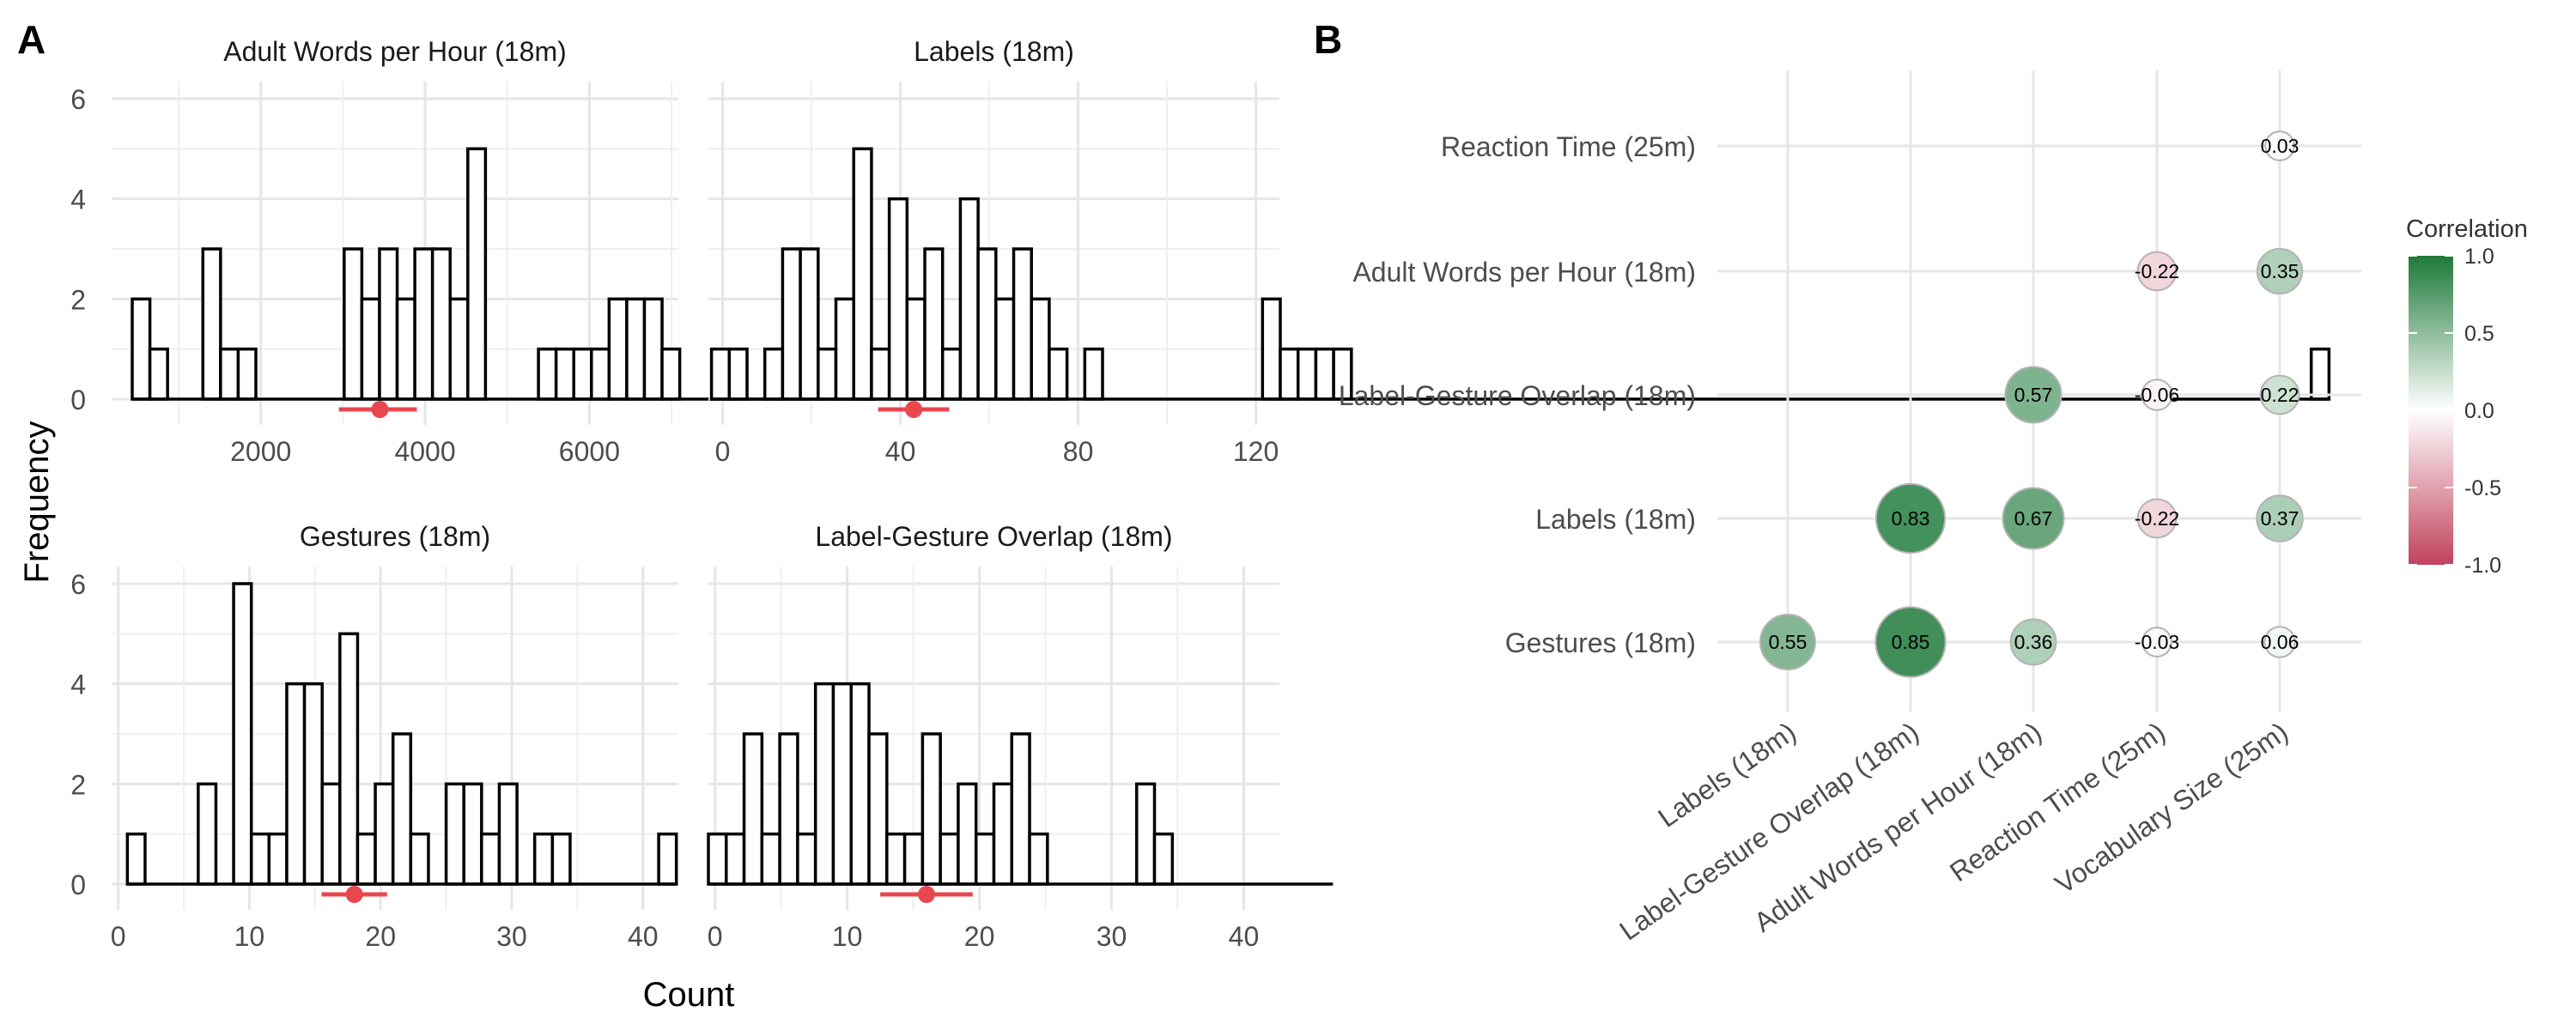 The height and width of the screenshot is (1030, 2576). I want to click on correlation-legend: Correlation 1.0 0.5 0.0 -0.5 -1.0, so click(2467, 396).